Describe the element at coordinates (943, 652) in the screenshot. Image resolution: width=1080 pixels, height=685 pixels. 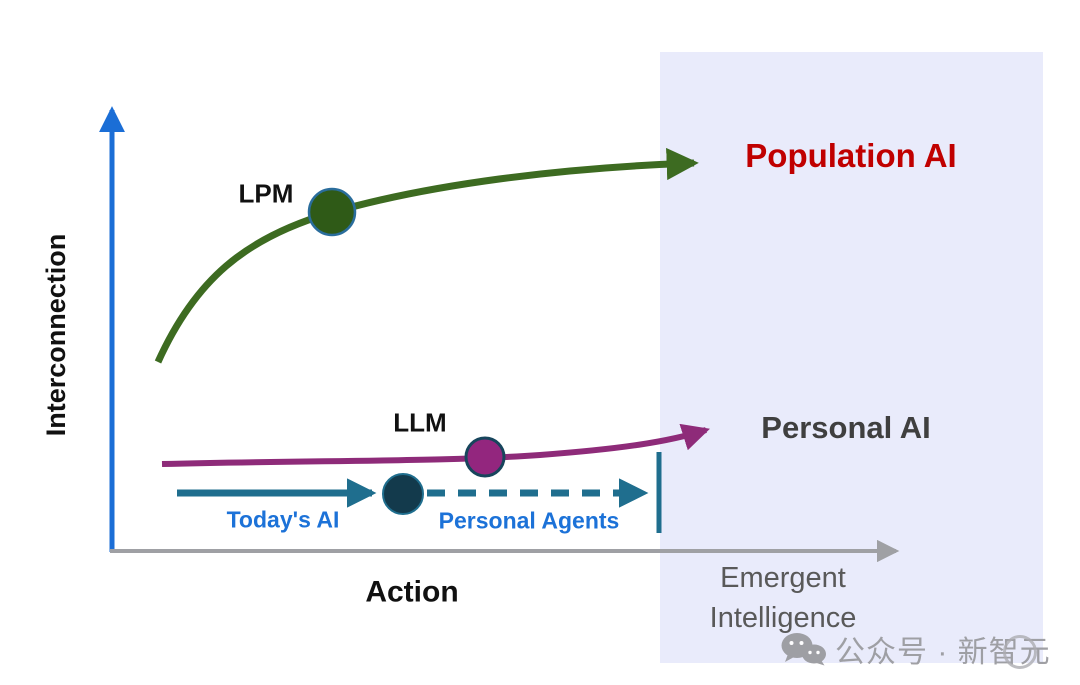
I see `watermark-text: 公众号 · 新智元` at that location.